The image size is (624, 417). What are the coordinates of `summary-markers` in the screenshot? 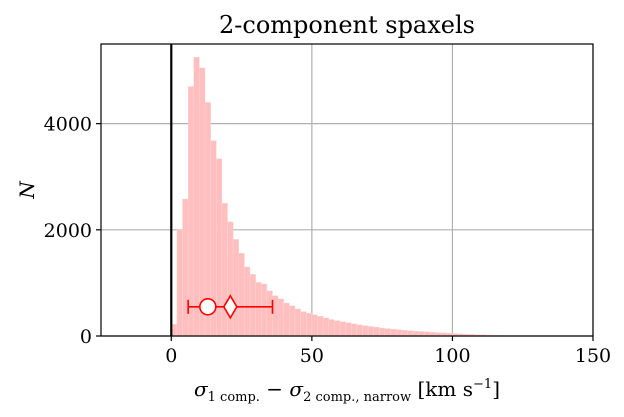 It's located at (230, 307).